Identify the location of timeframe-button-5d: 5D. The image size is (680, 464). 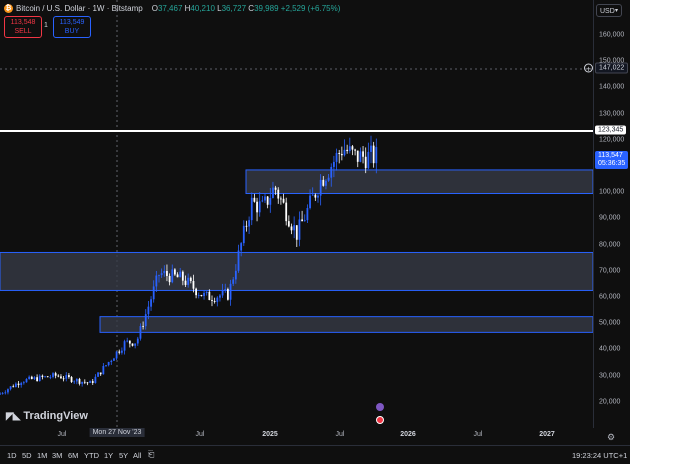
(27, 455).